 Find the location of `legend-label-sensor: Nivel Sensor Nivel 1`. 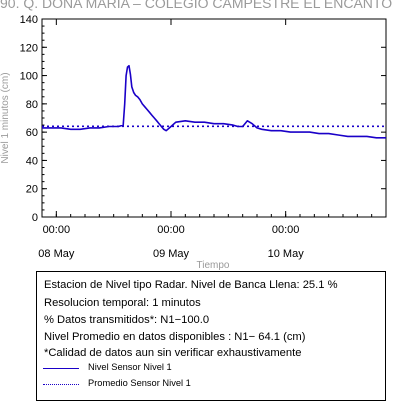

legend-label-sensor: Nivel Sensor Nivel 1 is located at coordinates (130, 367).